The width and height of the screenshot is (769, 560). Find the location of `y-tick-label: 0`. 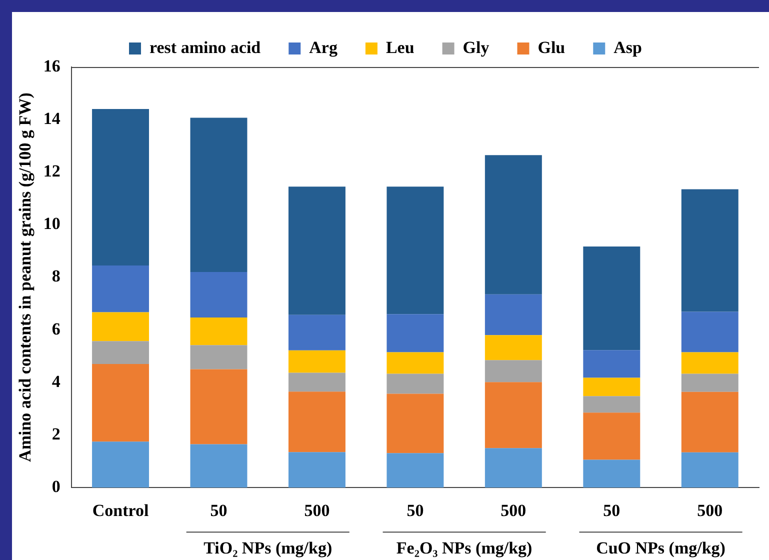

y-tick-label: 0 is located at coordinates (56, 486).